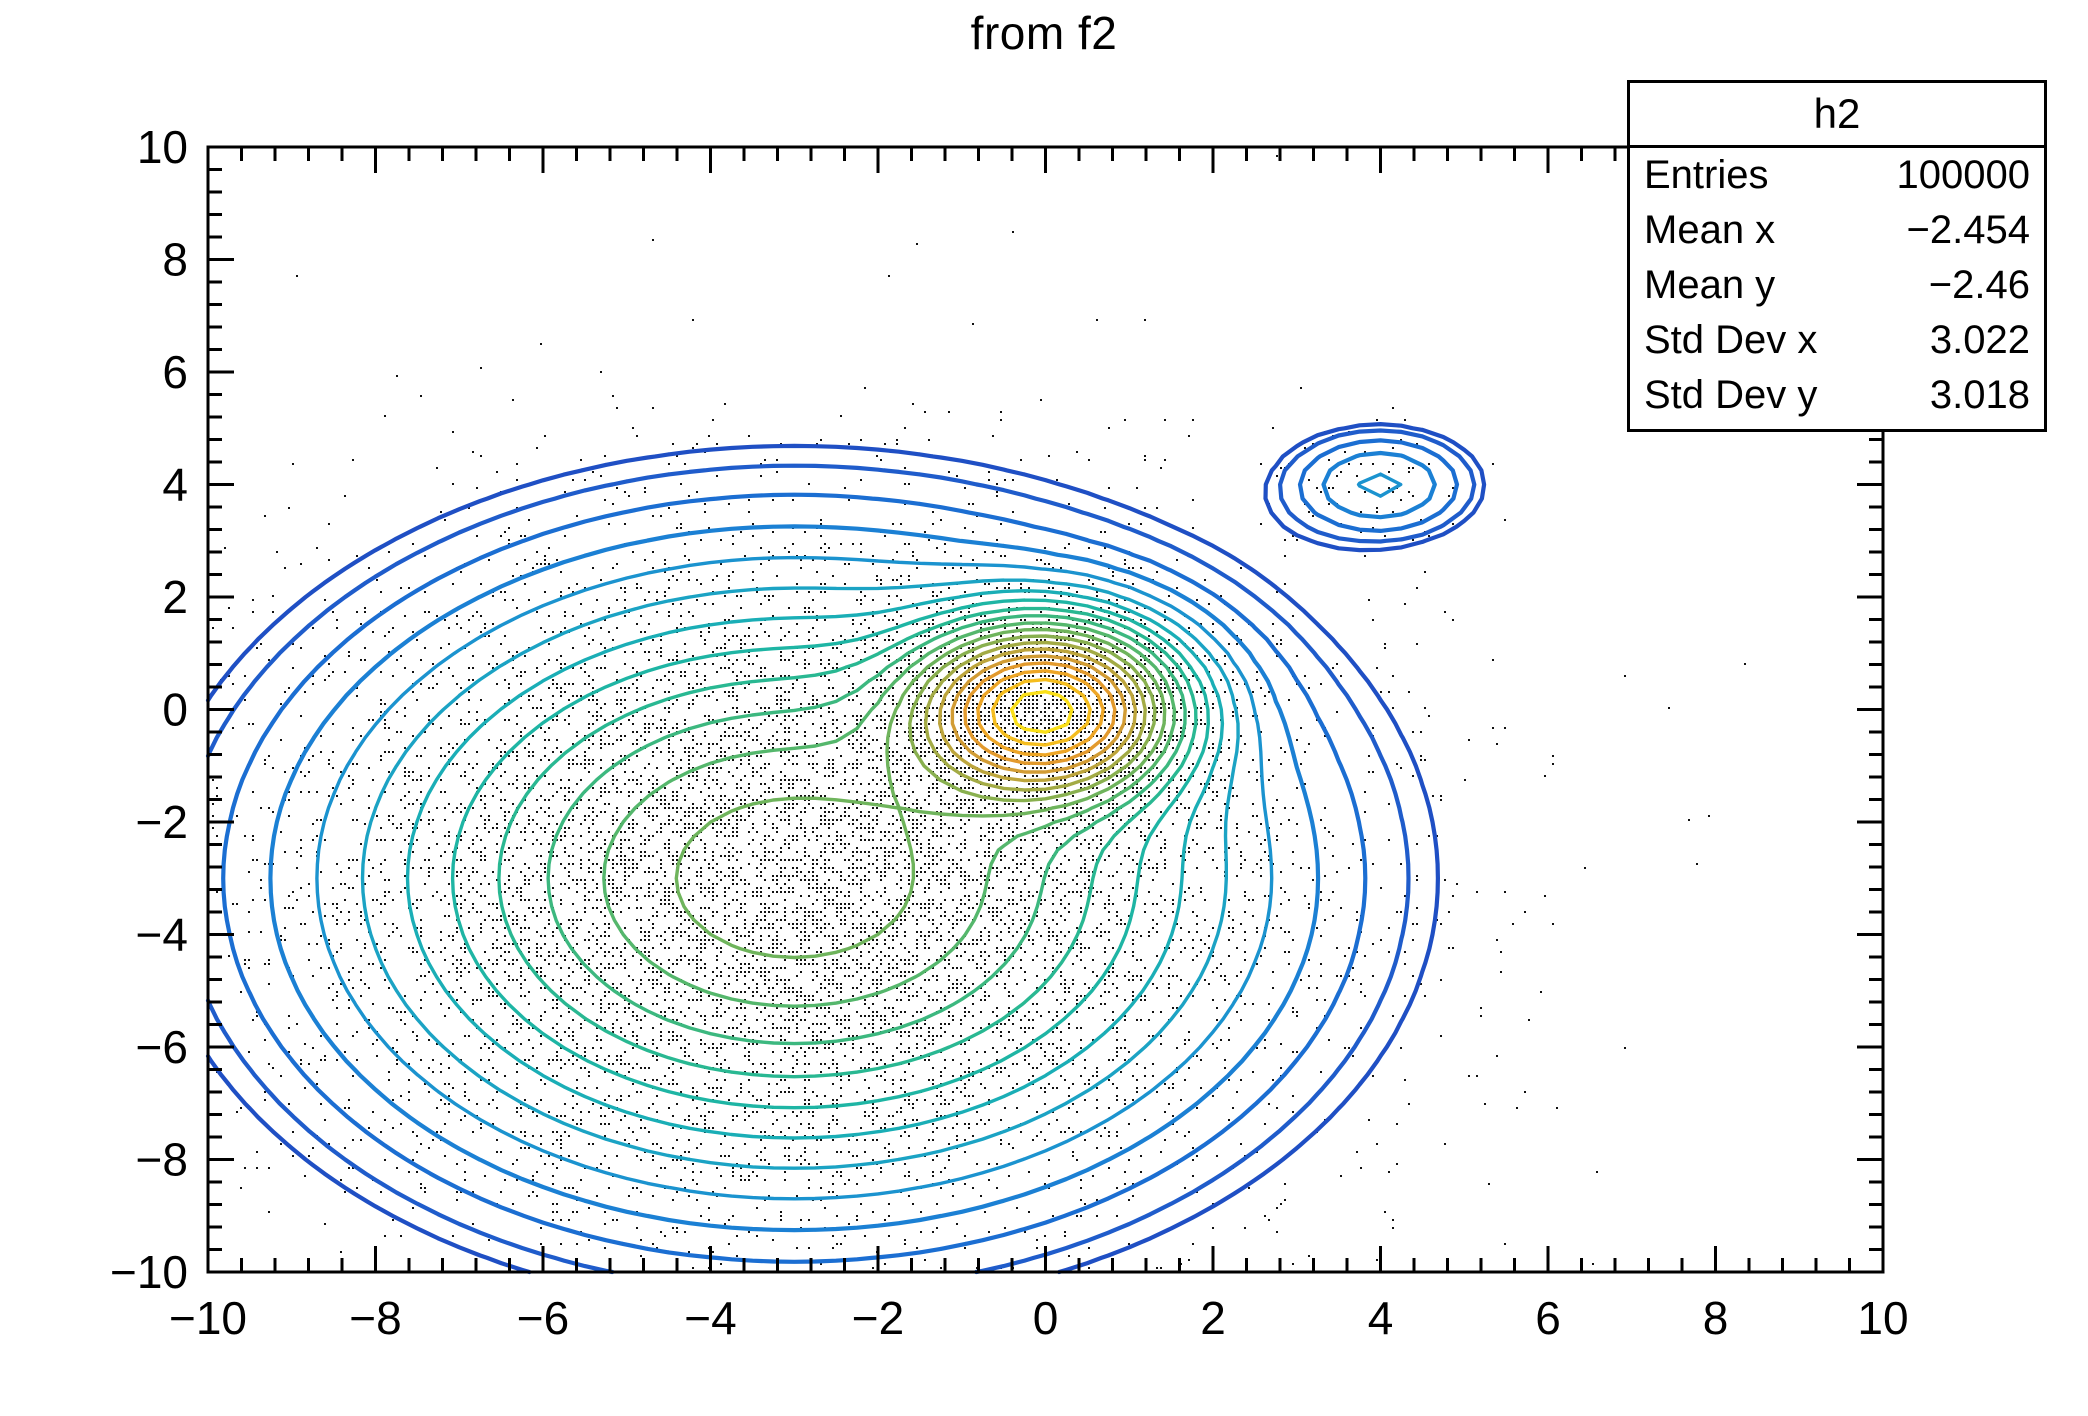  Describe the element at coordinates (1710, 285) in the screenshot. I see `stats-row-label: Mean y` at that location.